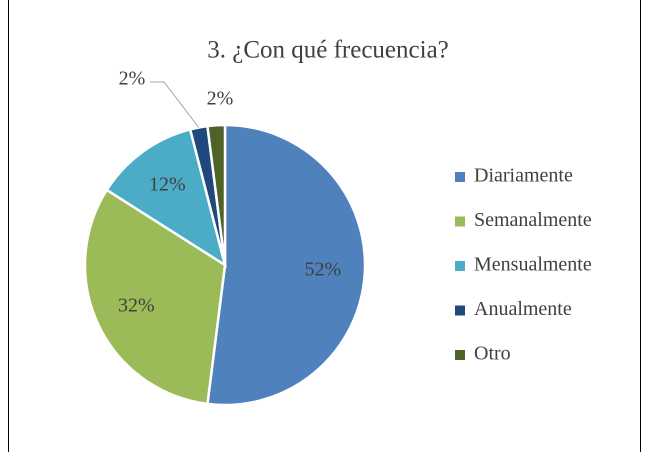 Image resolution: width=650 pixels, height=452 pixels. What do you see at coordinates (523, 176) in the screenshot?
I see `legend-label: Diariamente` at bounding box center [523, 176].